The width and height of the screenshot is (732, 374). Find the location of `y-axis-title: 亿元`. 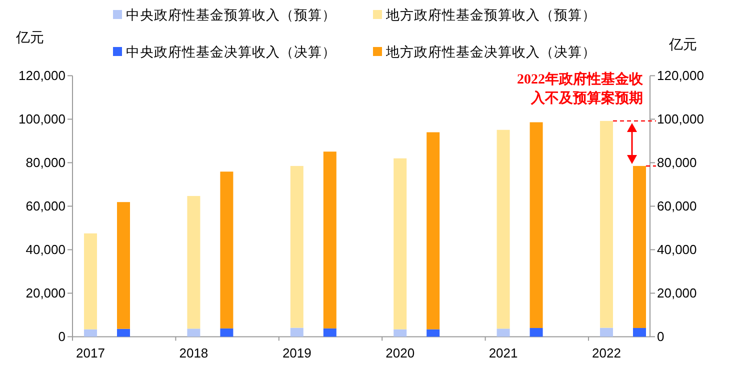

y-axis-title: 亿元 is located at coordinates (29, 37).